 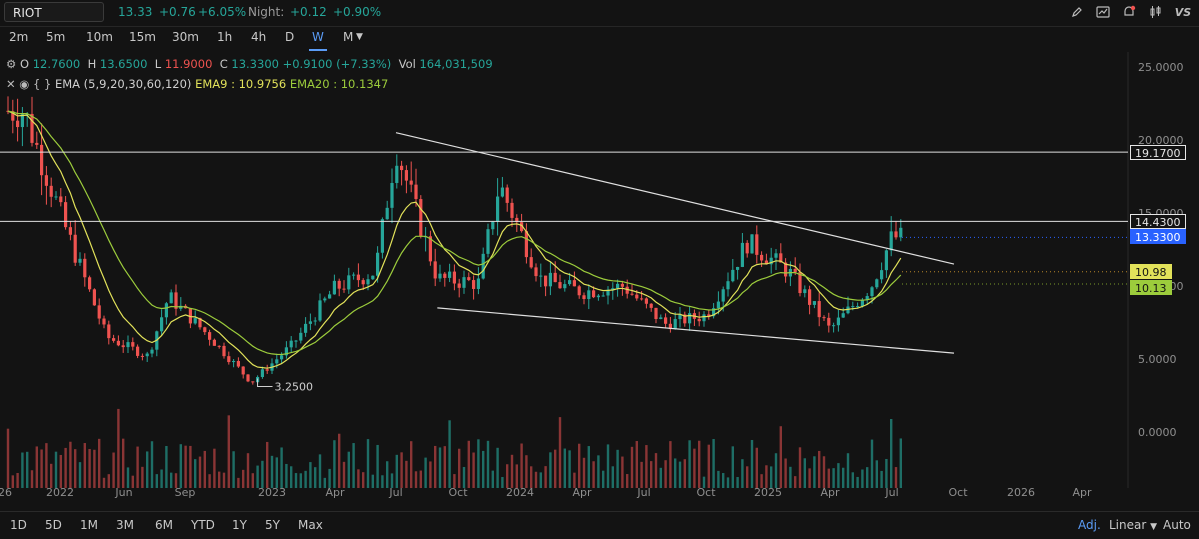 I want to click on symbol-input: RIOT, so click(x=54, y=12).